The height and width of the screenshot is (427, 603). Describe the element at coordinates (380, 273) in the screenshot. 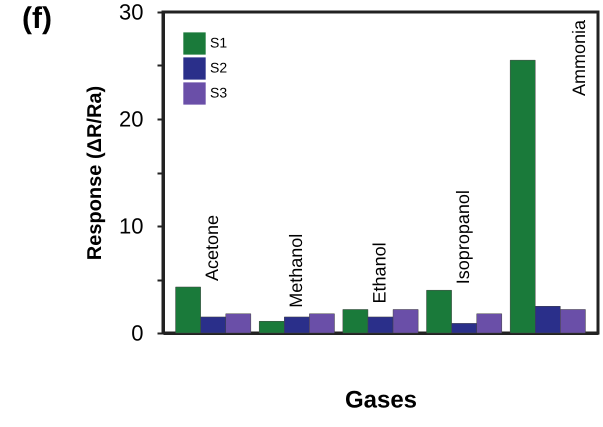

I see `x-tick-label: Ethanol` at that location.